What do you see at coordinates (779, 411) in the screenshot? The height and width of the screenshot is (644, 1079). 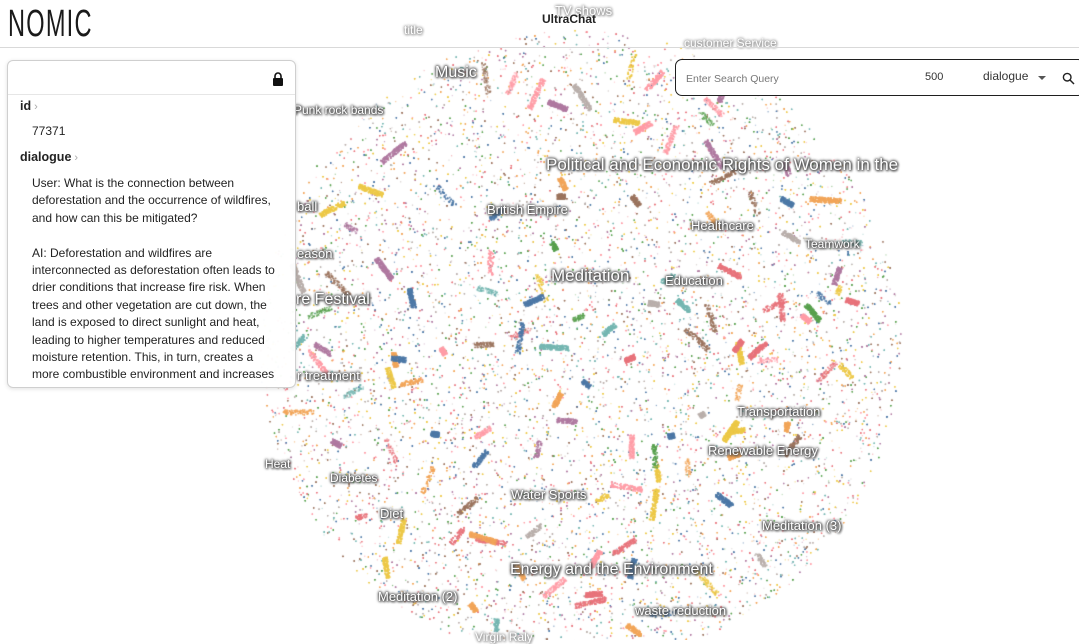 I see `topic-label: Transportation` at bounding box center [779, 411].